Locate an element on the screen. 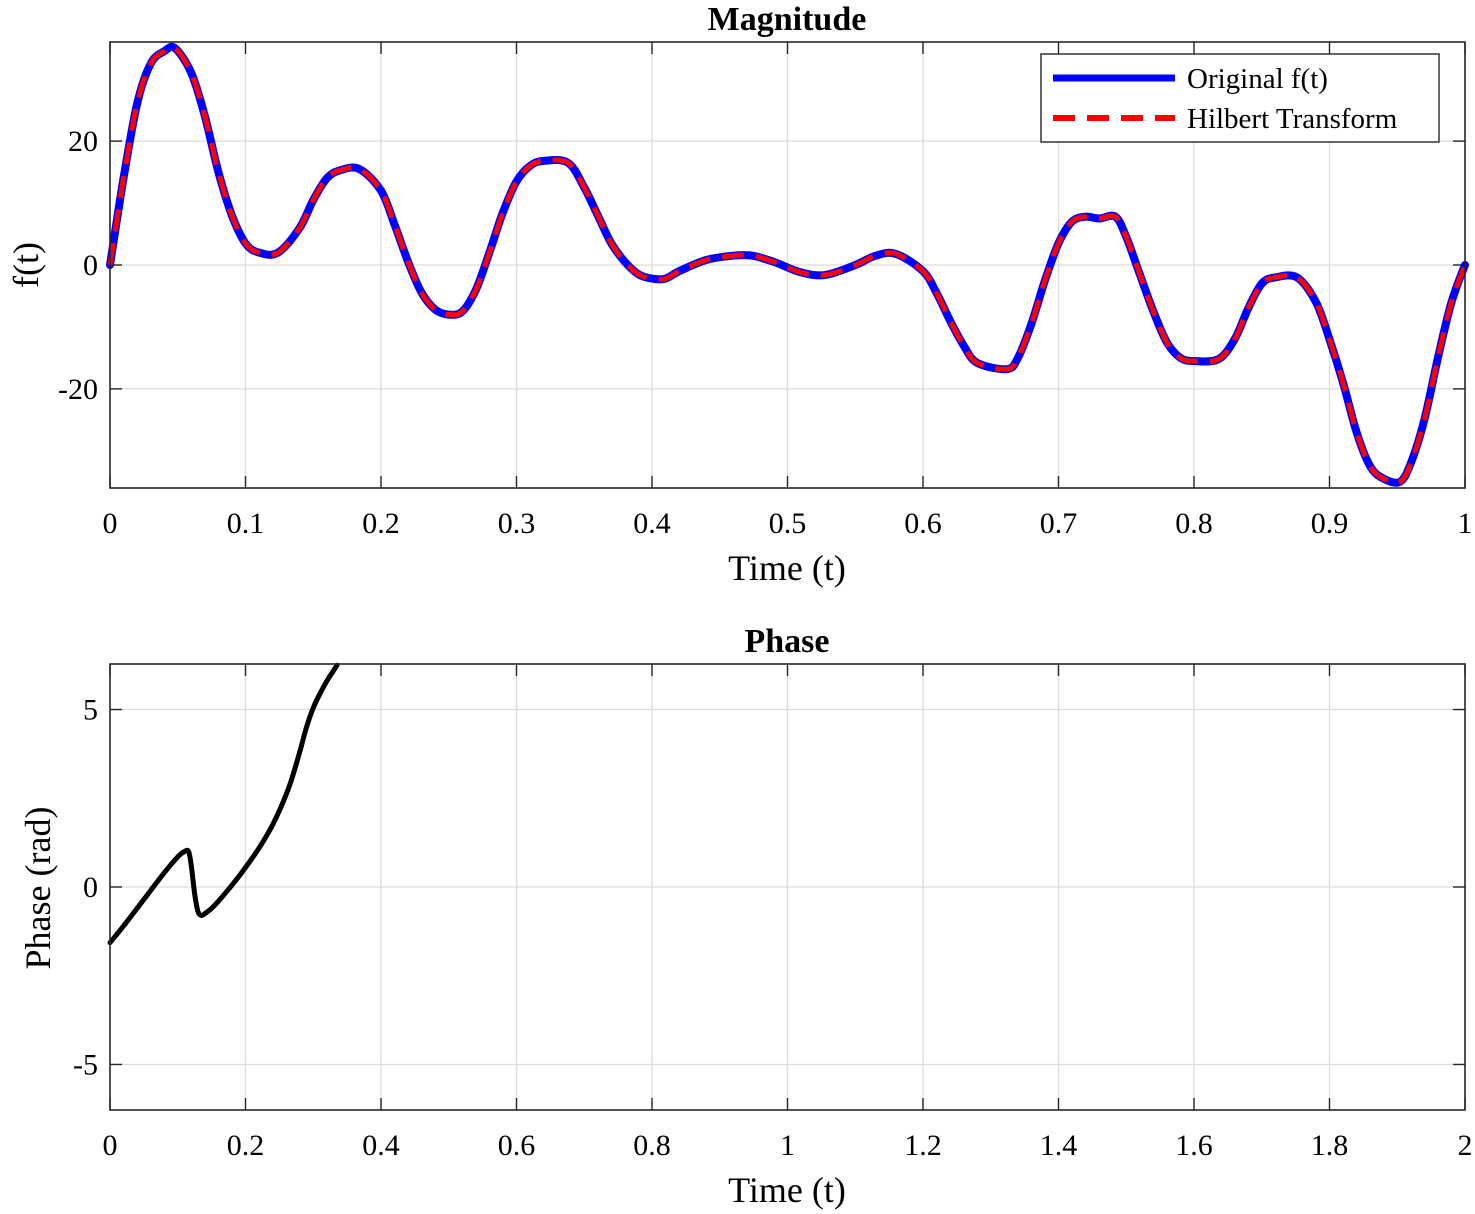  phase-series-lines is located at coordinates (223, 804).